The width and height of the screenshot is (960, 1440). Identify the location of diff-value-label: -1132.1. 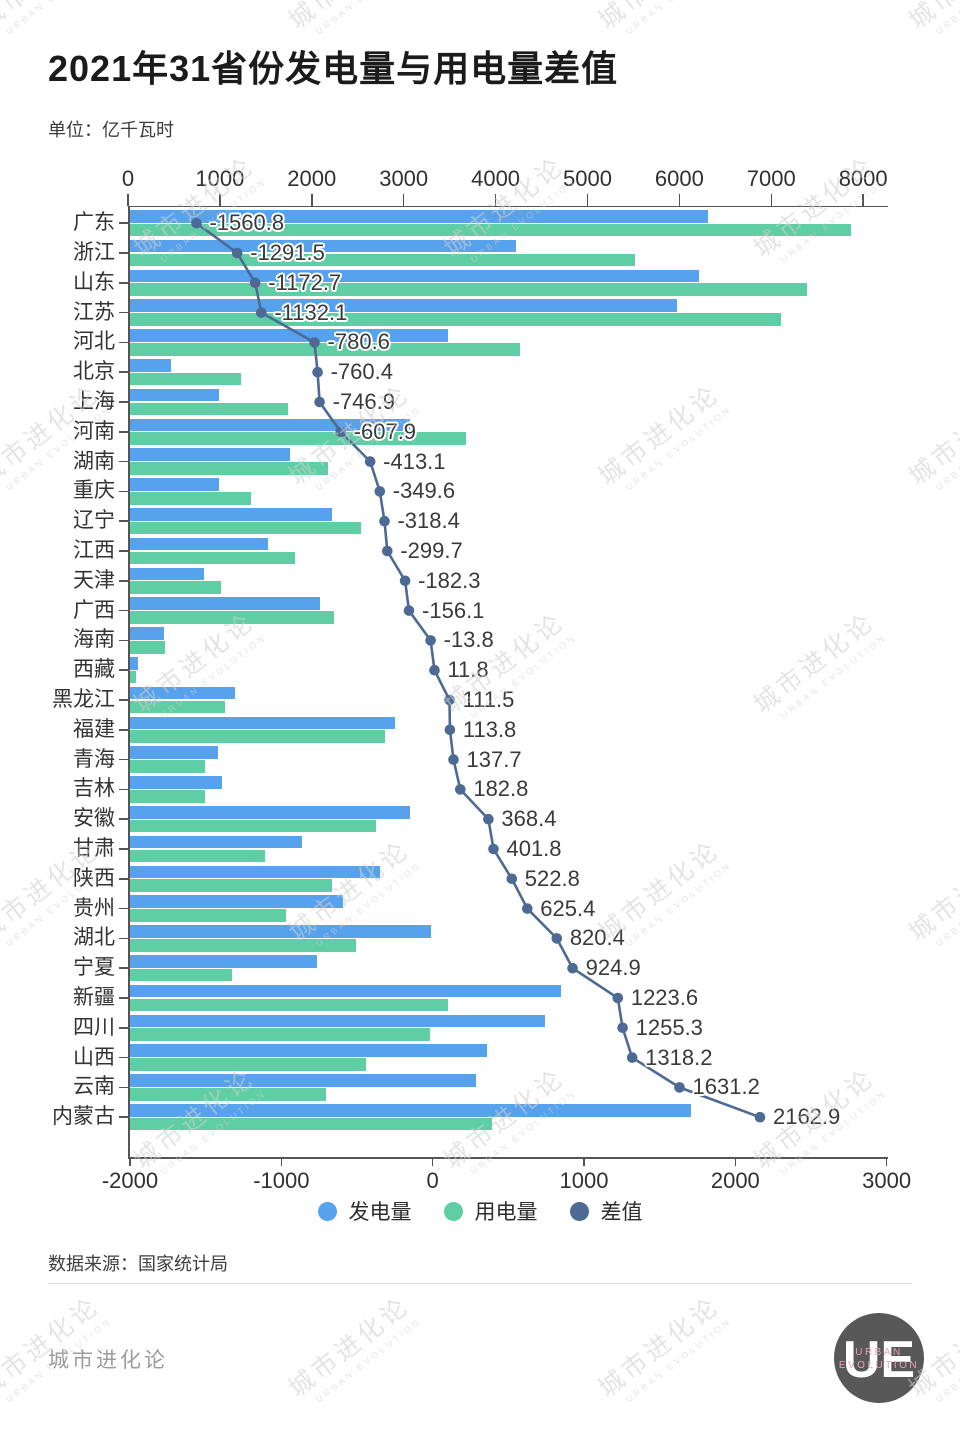
(311, 312).